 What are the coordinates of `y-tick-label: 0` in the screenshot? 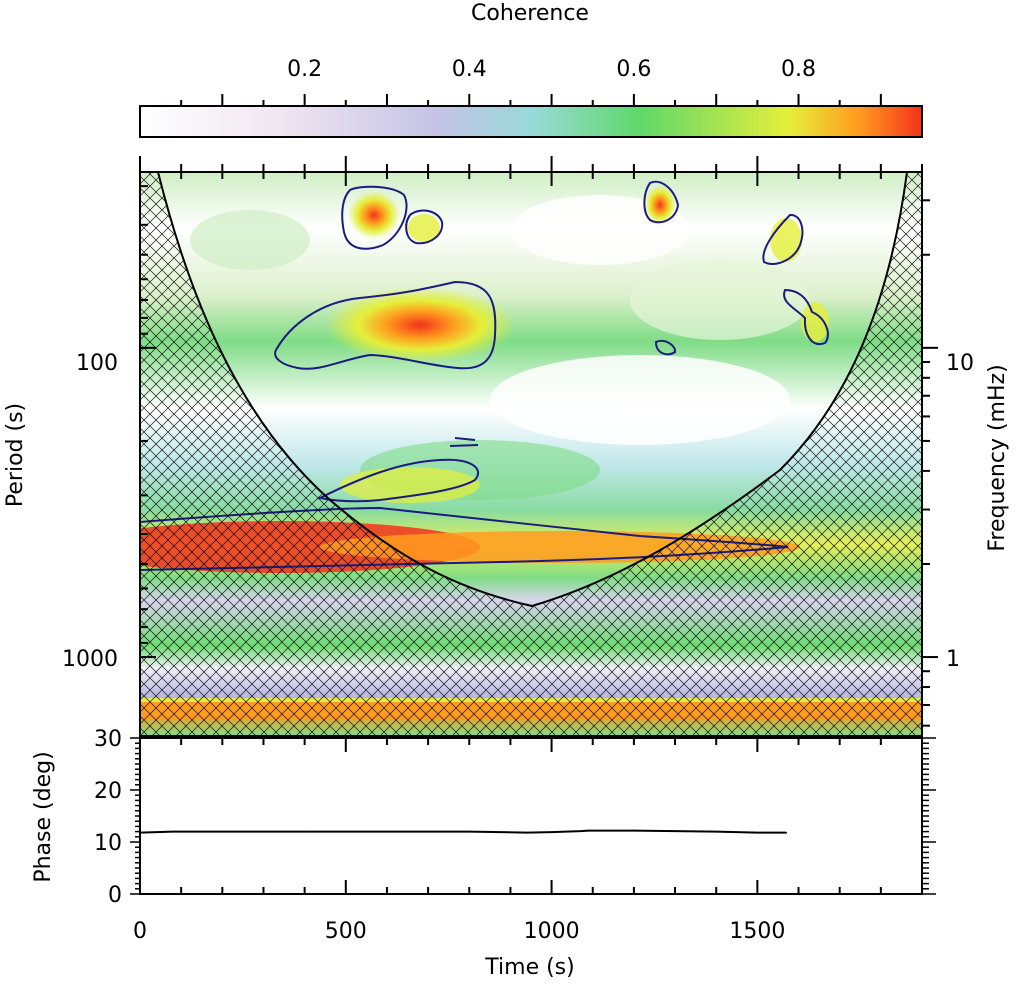 It's located at (115, 895).